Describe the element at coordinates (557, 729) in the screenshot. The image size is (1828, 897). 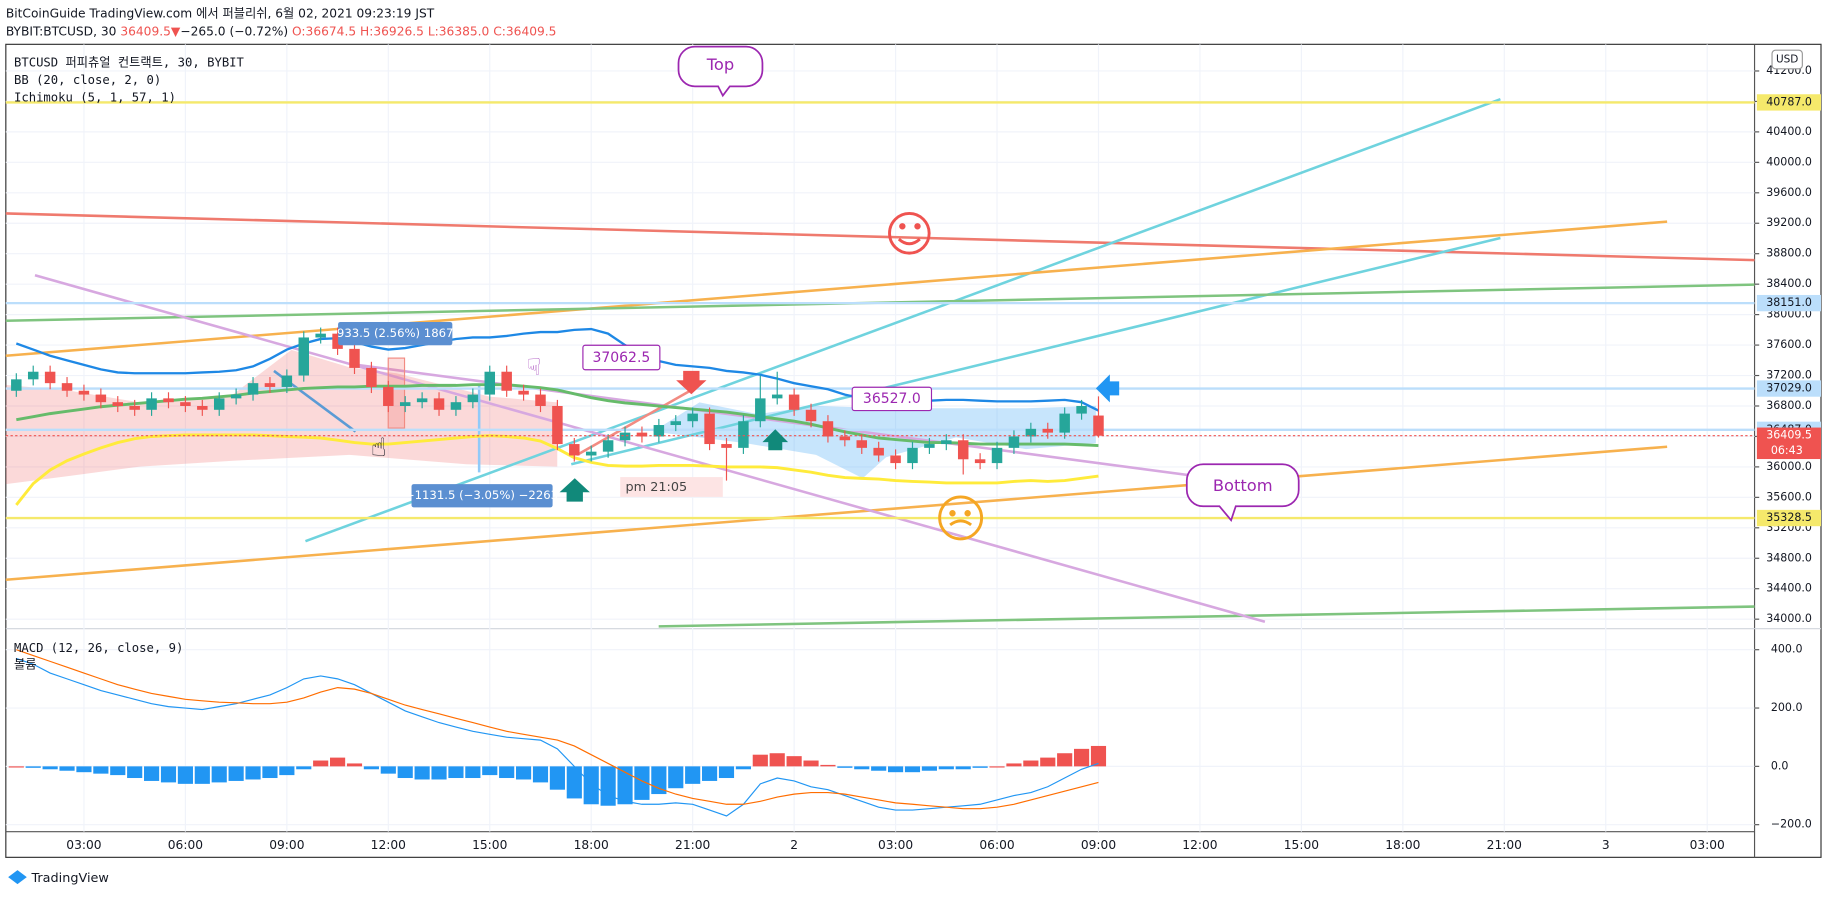
I see `signal-line` at that location.